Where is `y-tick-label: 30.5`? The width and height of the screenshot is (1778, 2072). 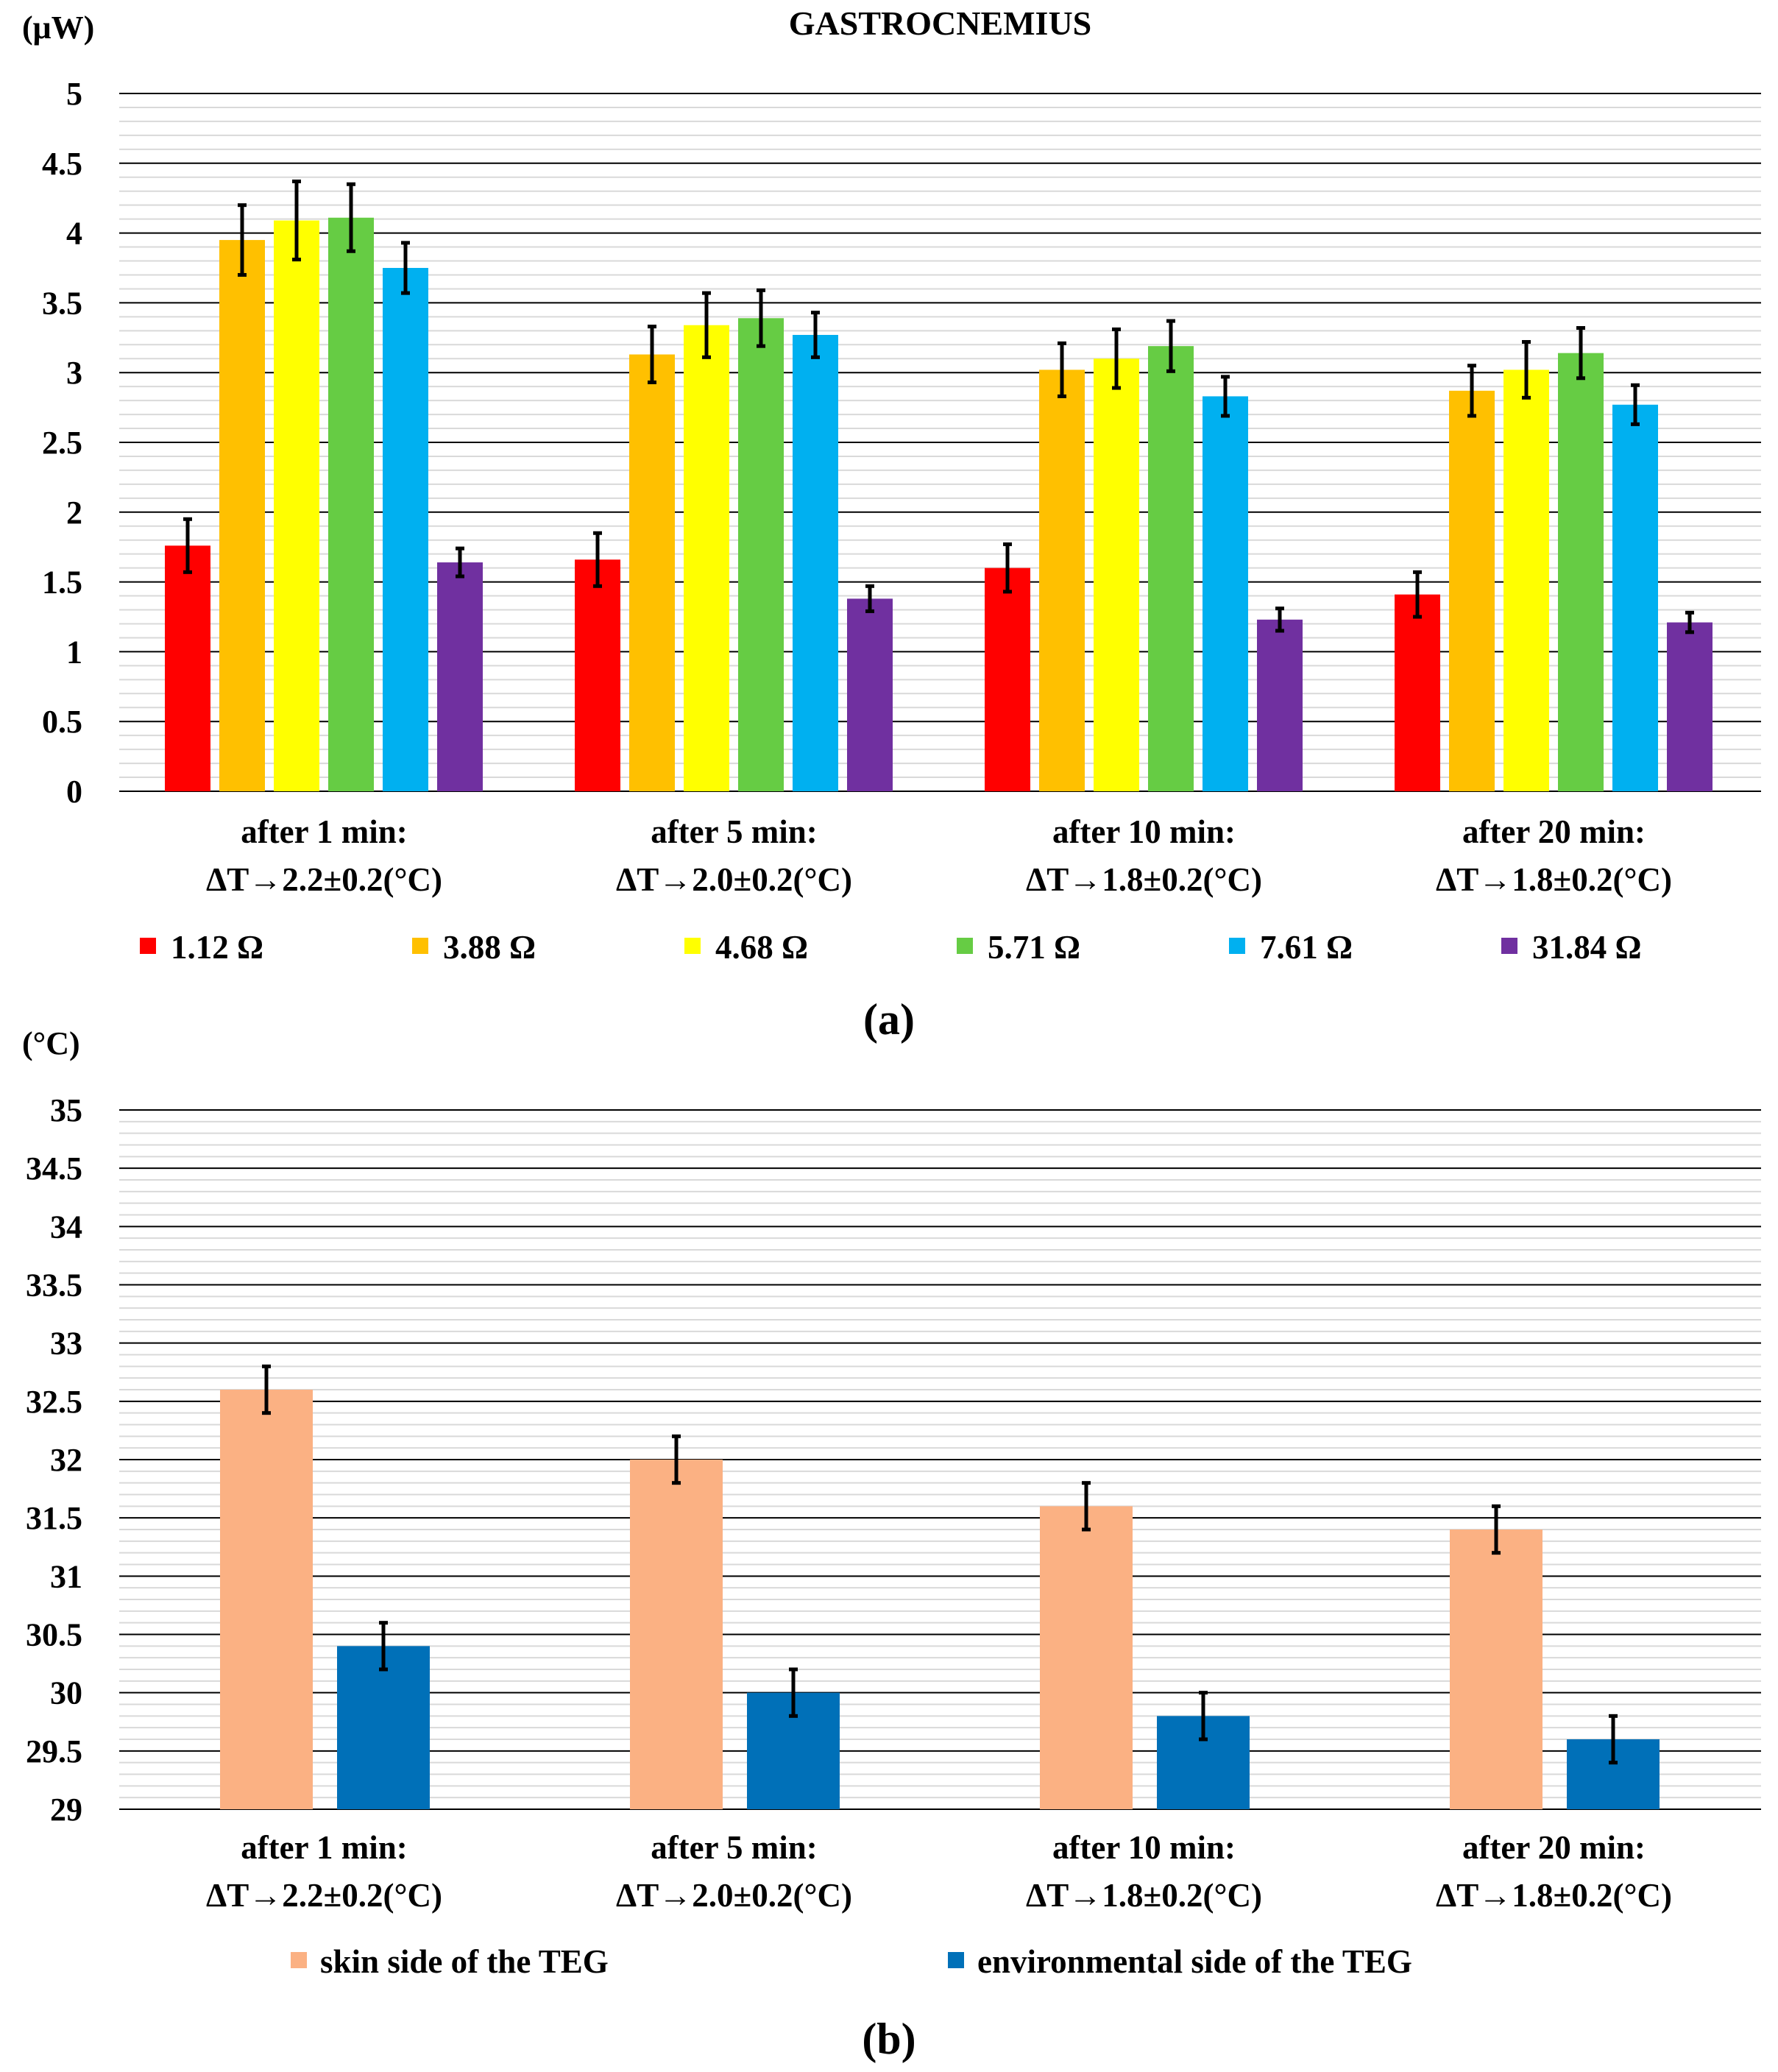 y-tick-label: 30.5 is located at coordinates (54, 1635).